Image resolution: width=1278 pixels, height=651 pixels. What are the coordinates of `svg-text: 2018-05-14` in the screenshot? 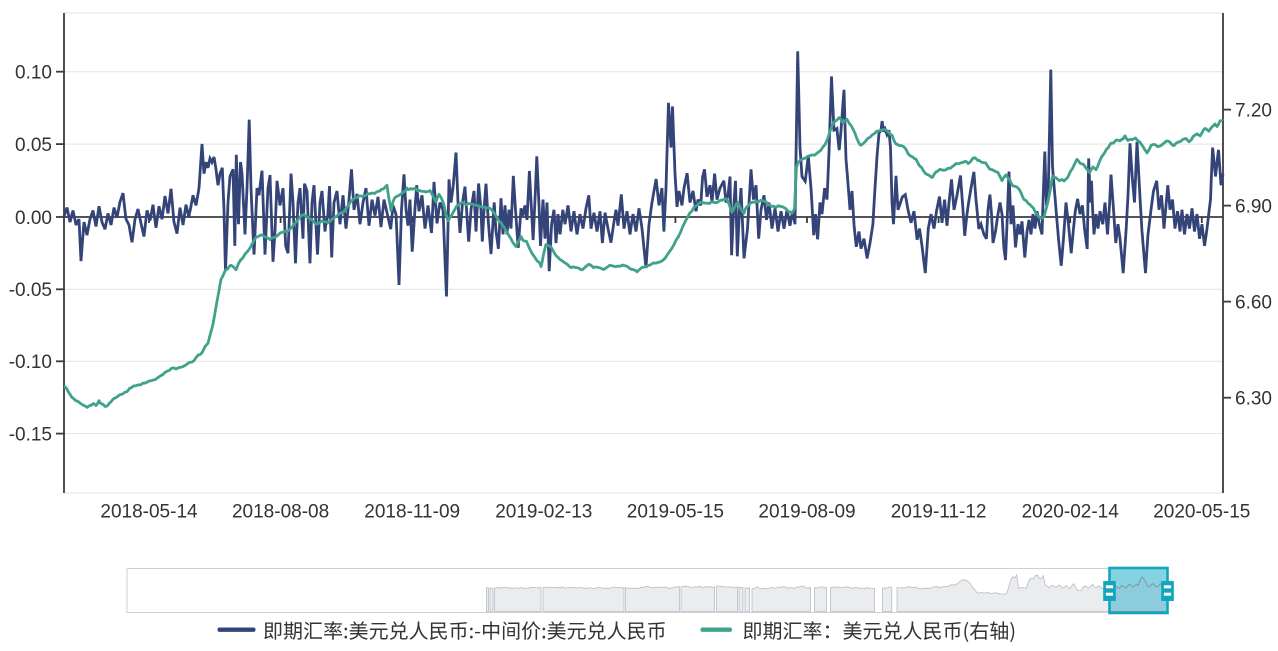 It's located at (149, 512).